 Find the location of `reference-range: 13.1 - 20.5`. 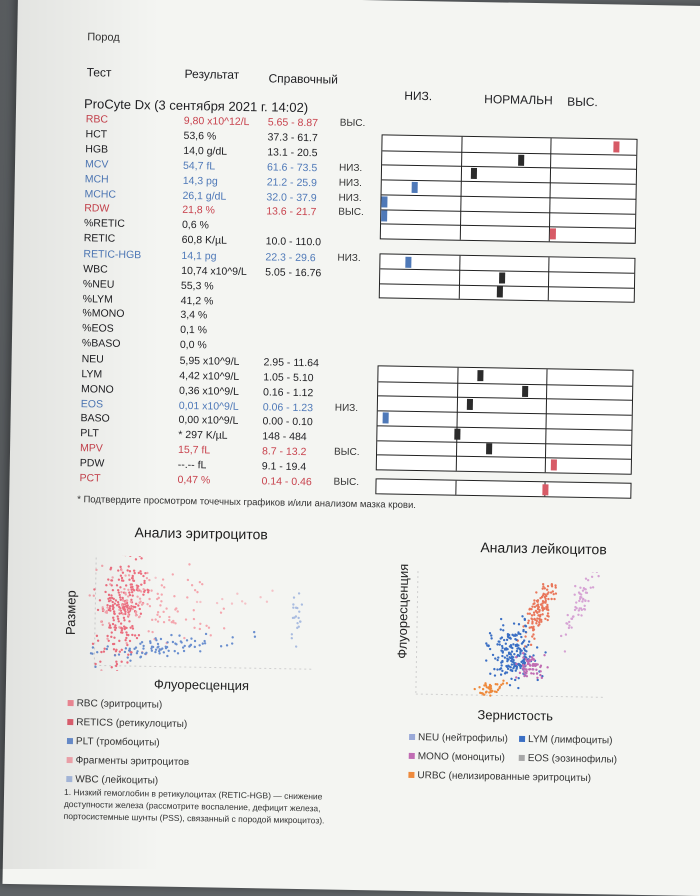

reference-range: 13.1 - 20.5 is located at coordinates (292, 152).